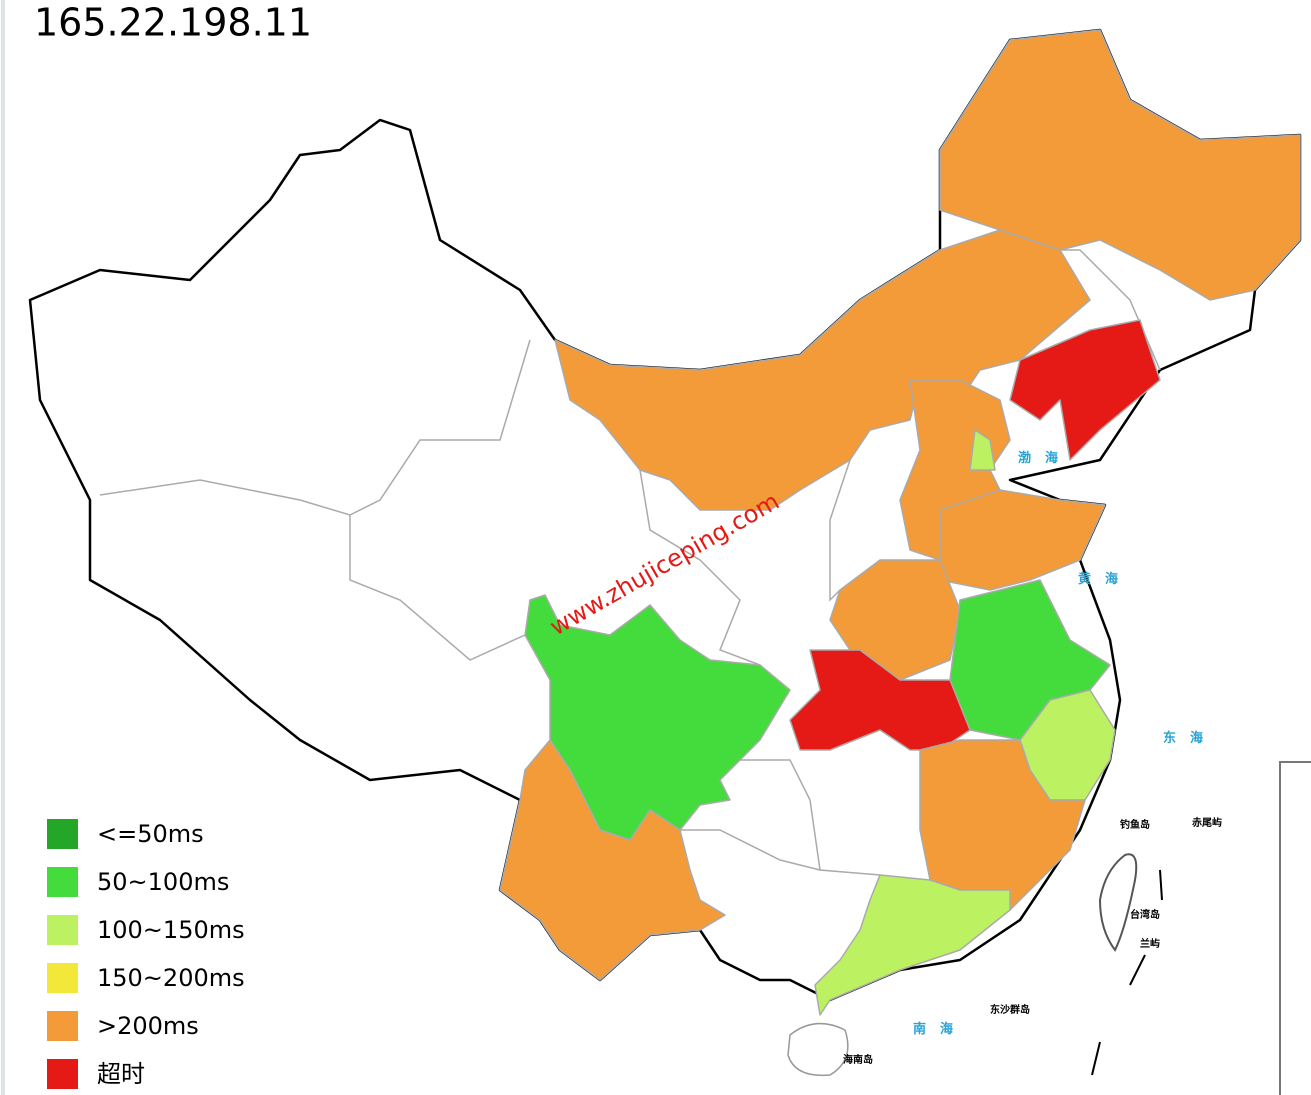  Describe the element at coordinates (171, 978) in the screenshot. I see `legend-label: 150~200ms` at that location.